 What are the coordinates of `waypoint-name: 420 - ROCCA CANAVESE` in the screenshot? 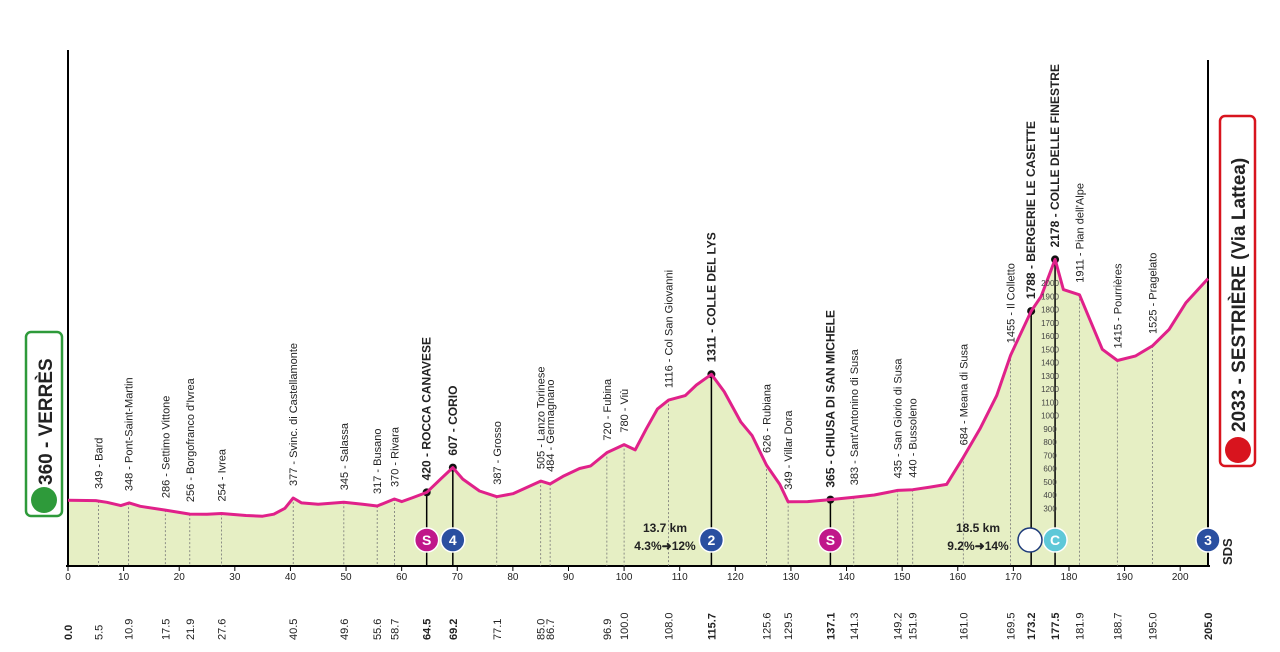 It's located at (427, 408).